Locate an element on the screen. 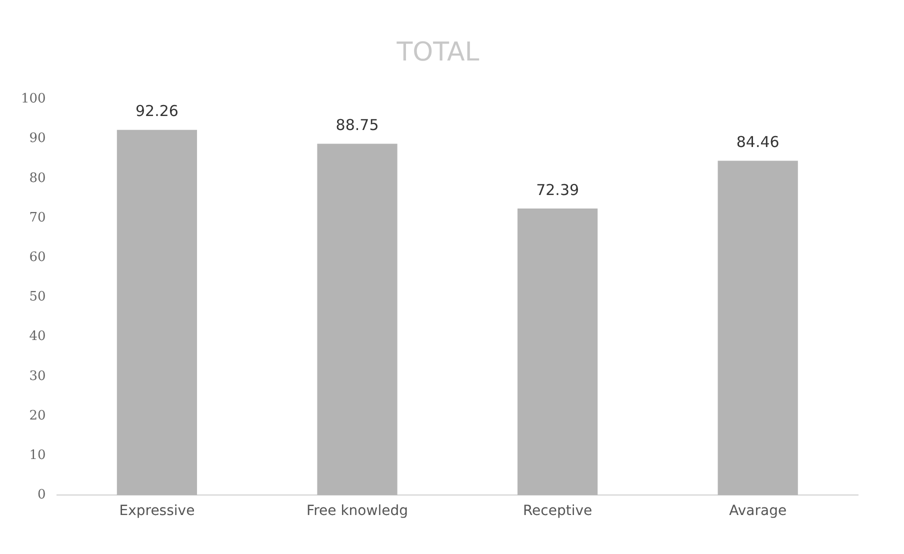  data-label: 88.75 is located at coordinates (357, 125).